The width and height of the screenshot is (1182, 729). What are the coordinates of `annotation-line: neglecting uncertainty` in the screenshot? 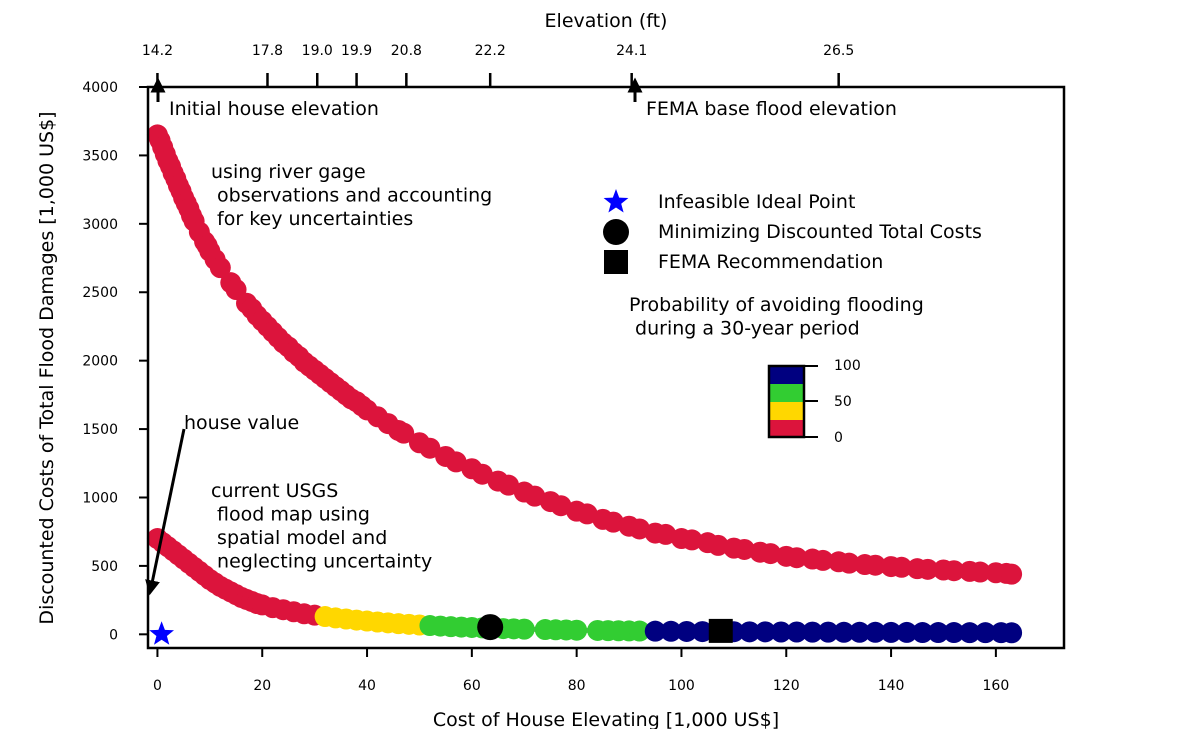 It's located at (321, 562).